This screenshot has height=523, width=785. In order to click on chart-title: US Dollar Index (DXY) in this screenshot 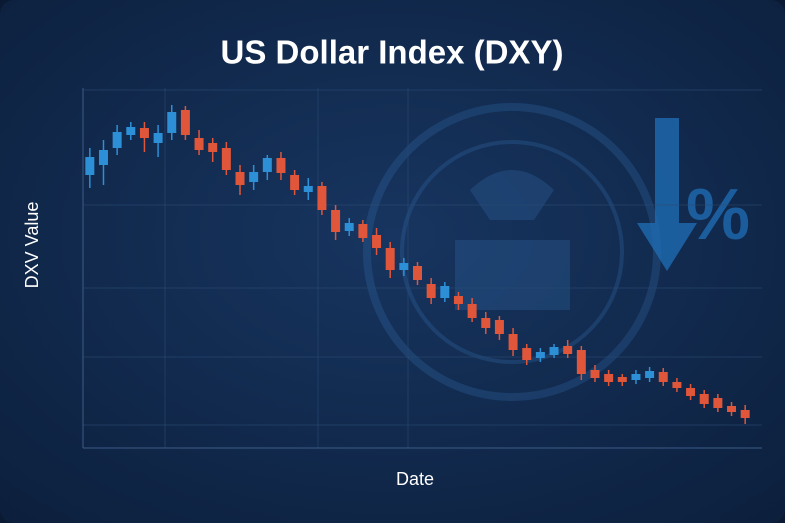, I will do `click(392, 52)`.